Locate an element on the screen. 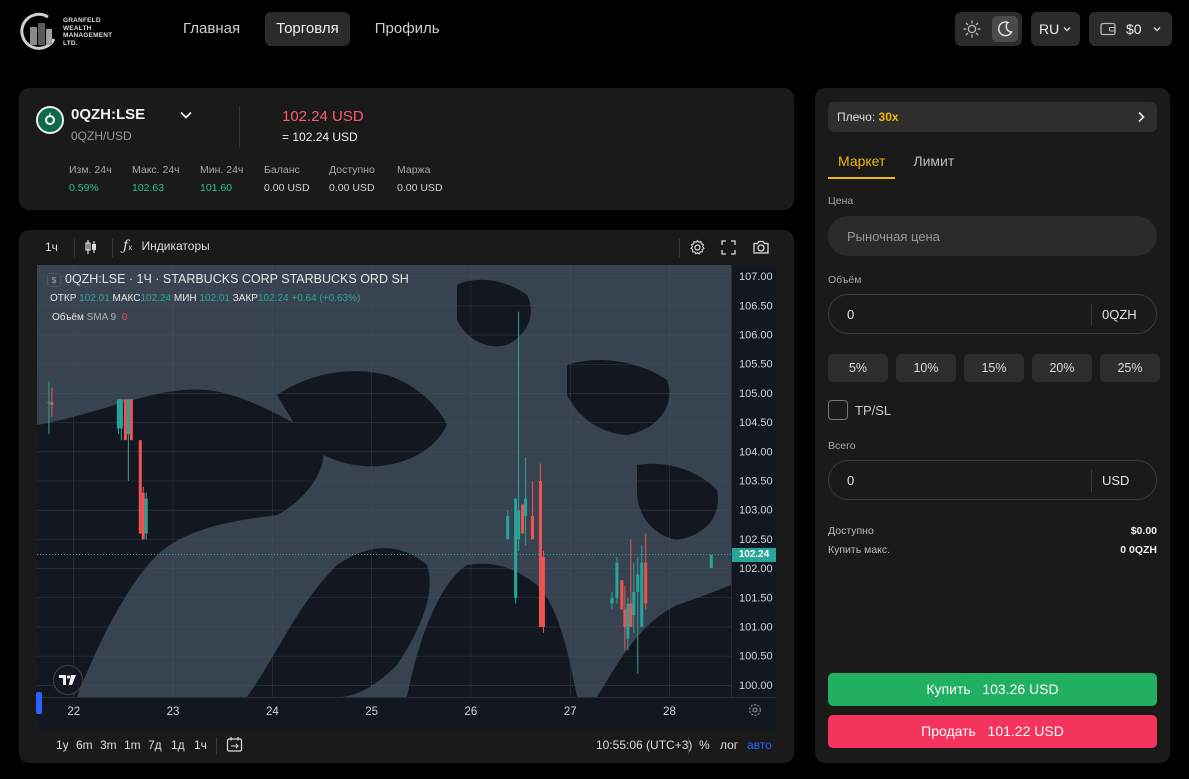 The image size is (1189, 779). company-logo: GRANFELD WEALTH MANAGEMENT LTD. is located at coordinates (73, 31).